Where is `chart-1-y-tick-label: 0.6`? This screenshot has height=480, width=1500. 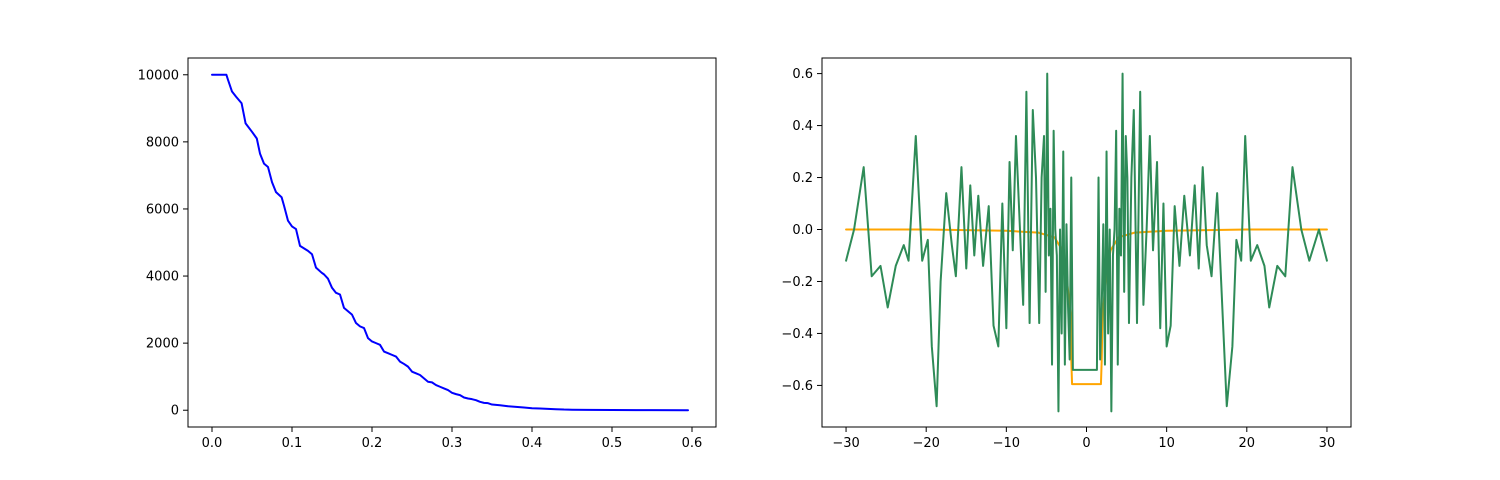
chart-1-y-tick-label: 0.6 is located at coordinates (802, 74).